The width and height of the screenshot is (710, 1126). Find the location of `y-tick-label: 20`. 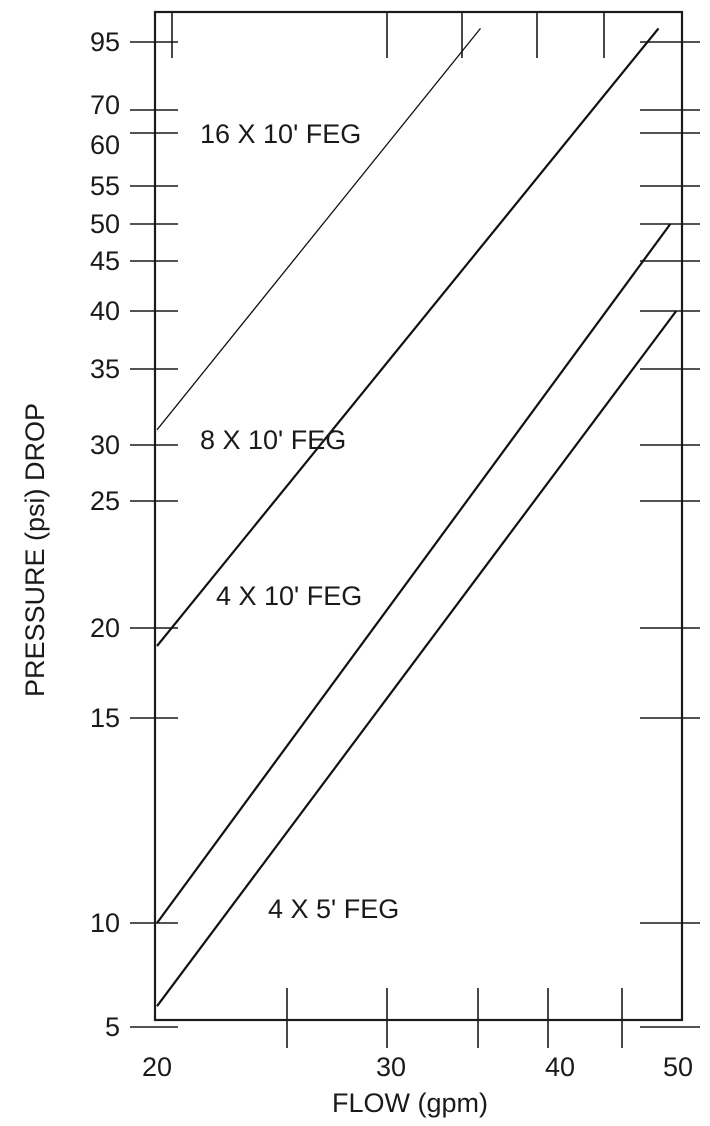

y-tick-label: 20 is located at coordinates (105, 628).